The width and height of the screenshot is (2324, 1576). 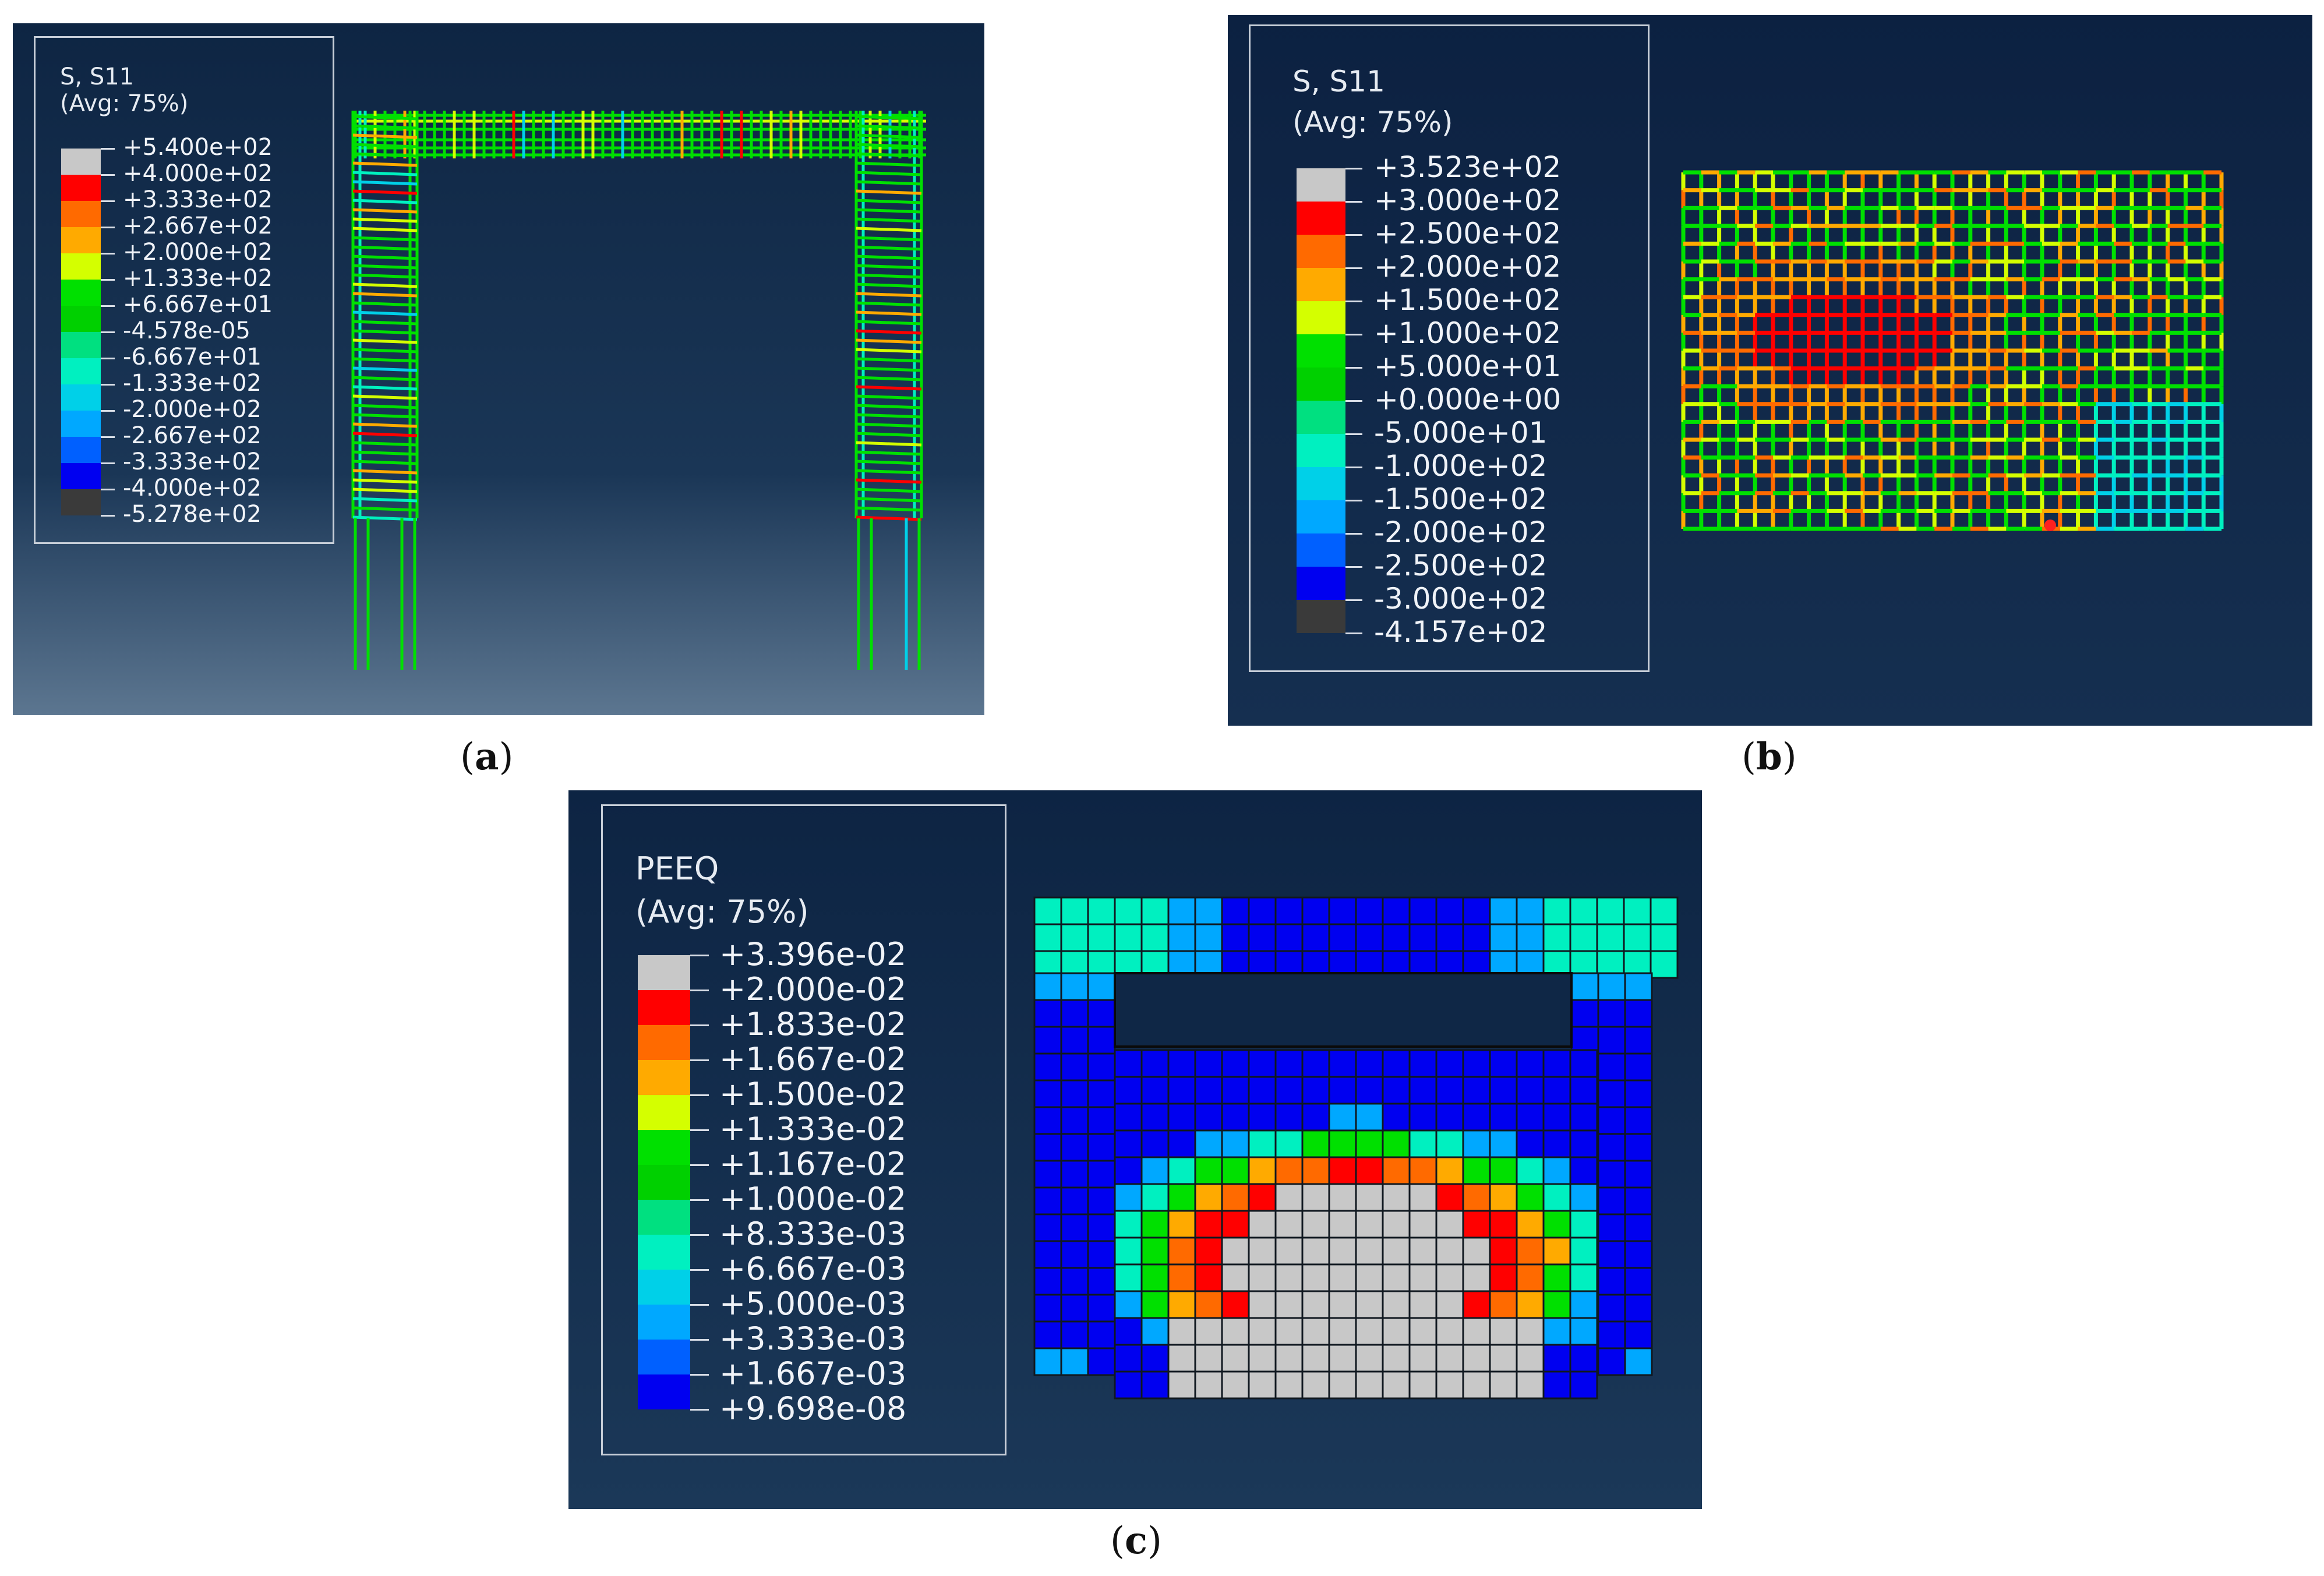 What do you see at coordinates (813, 1024) in the screenshot?
I see `legend-value: +1.833e-02` at bounding box center [813, 1024].